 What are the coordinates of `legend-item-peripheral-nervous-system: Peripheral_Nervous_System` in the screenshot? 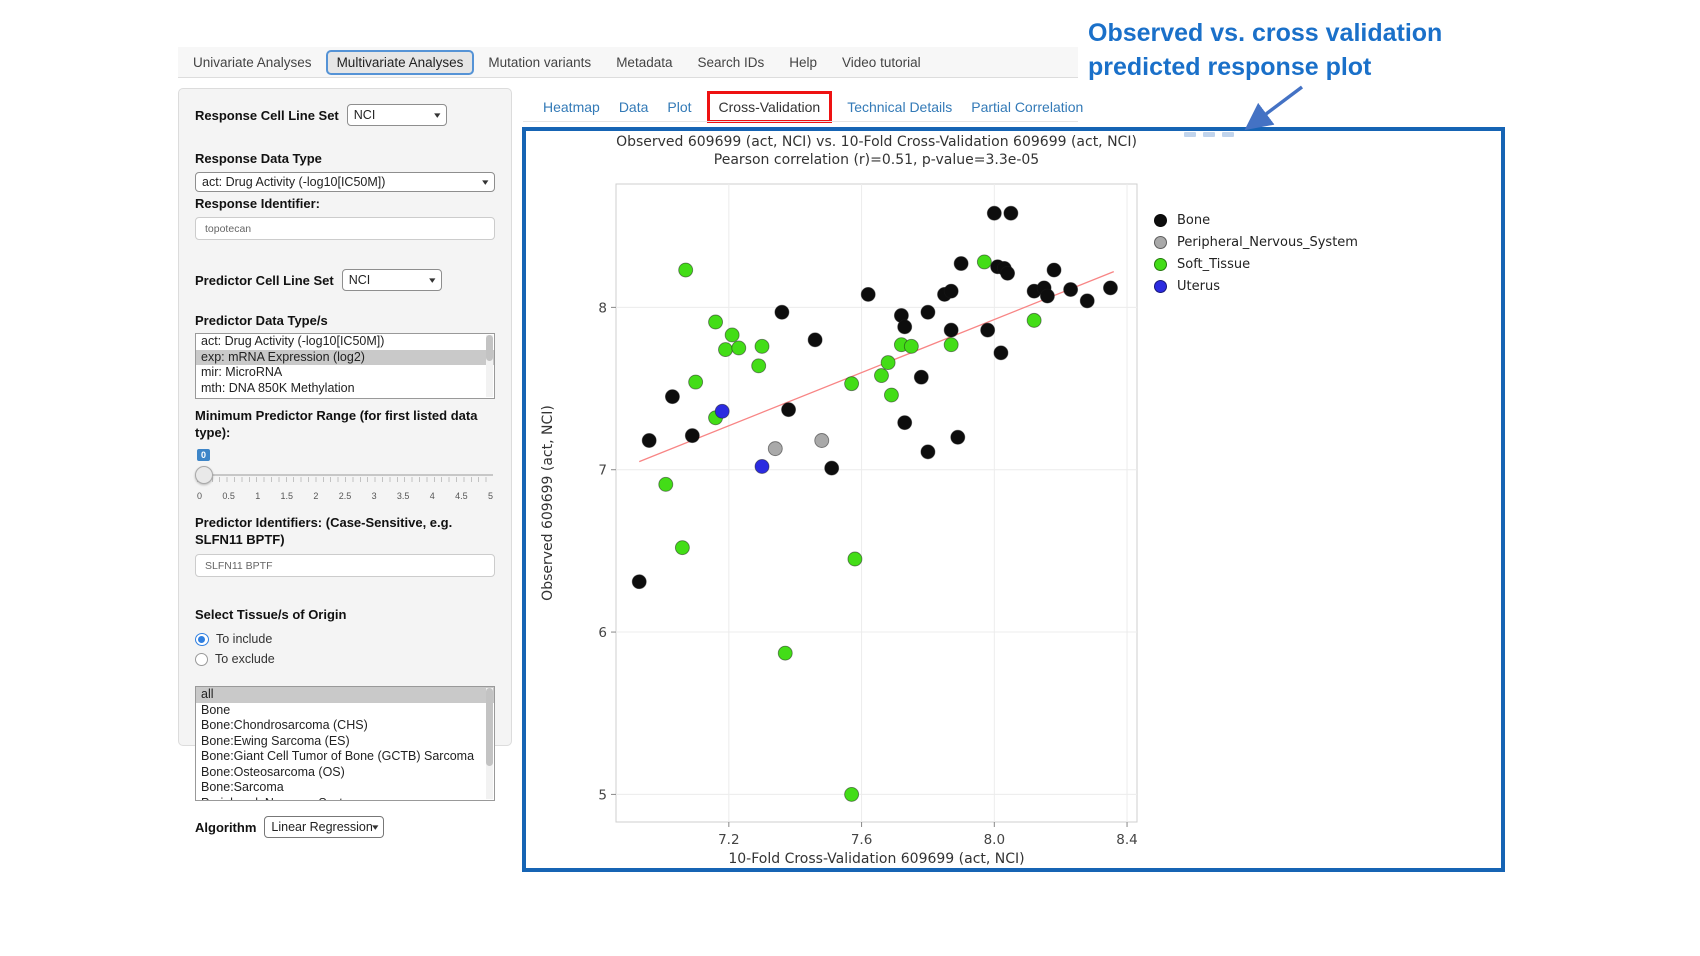 It's located at (1256, 242).